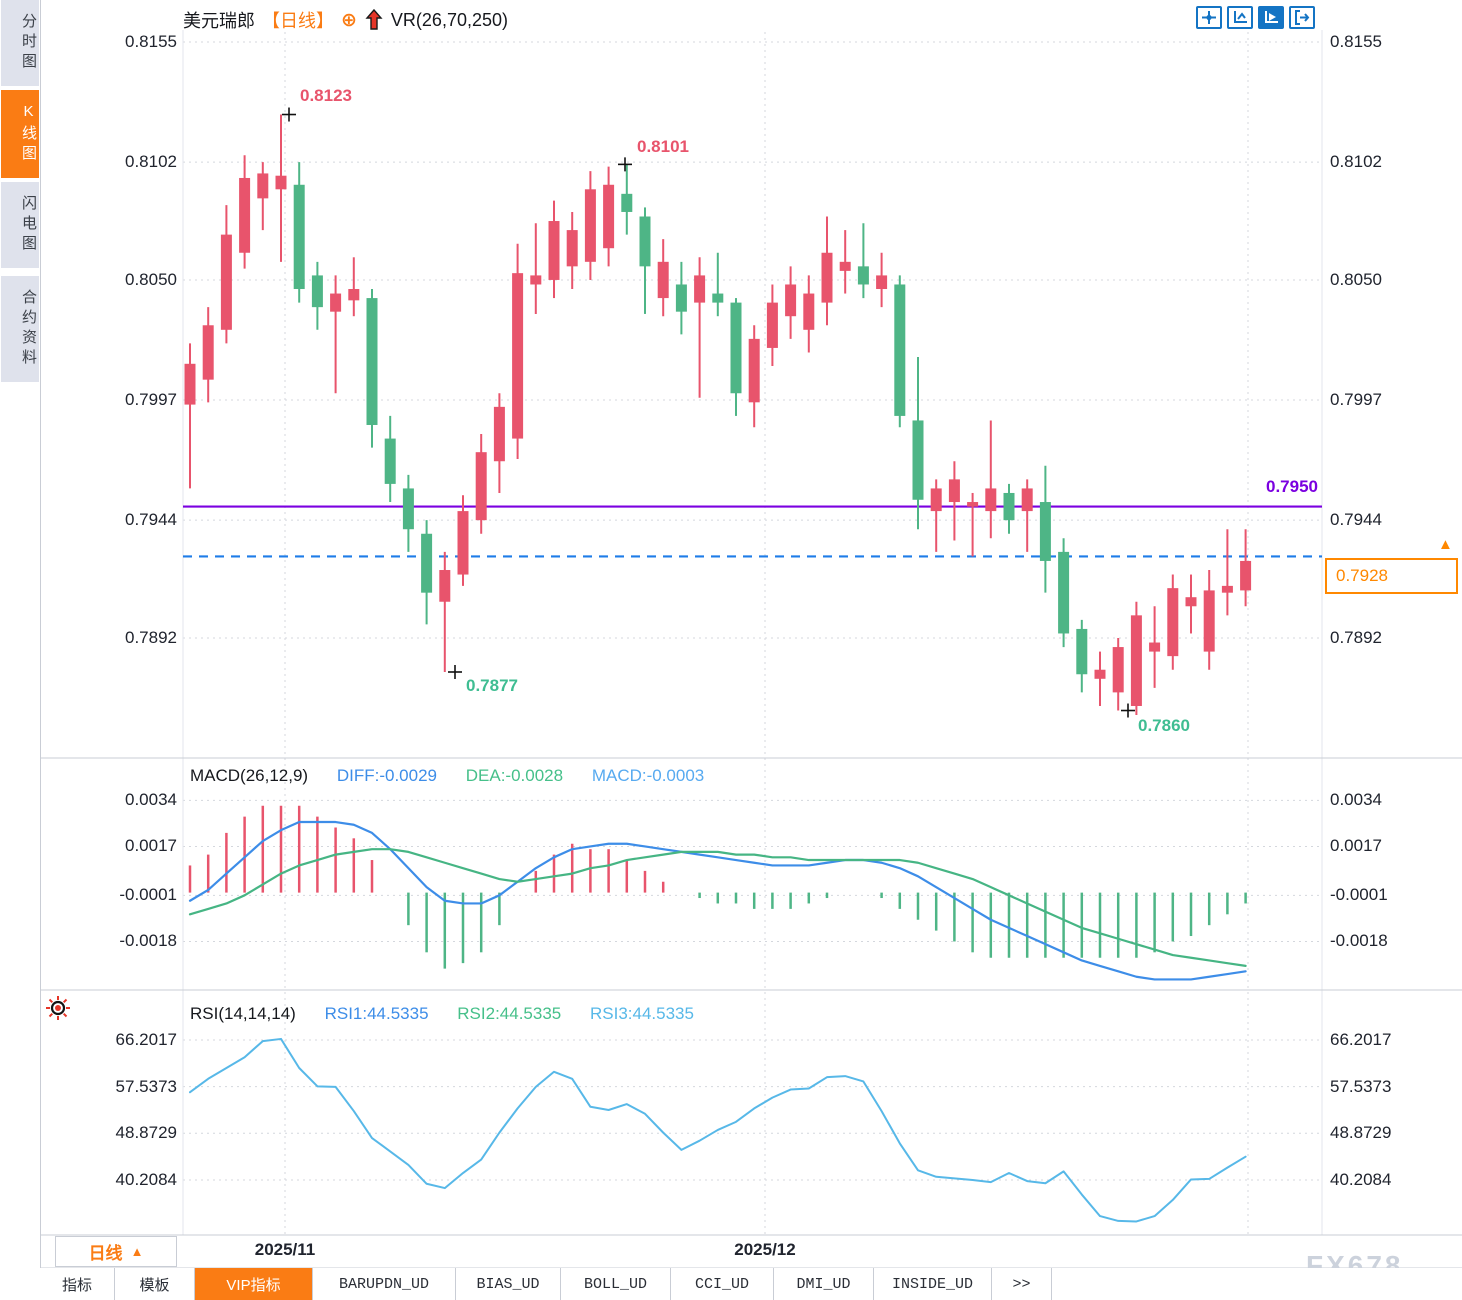 This screenshot has height=1300, width=1462. What do you see at coordinates (933, 1284) in the screenshot?
I see `tab-inside-ud: INSIDE_UD` at bounding box center [933, 1284].